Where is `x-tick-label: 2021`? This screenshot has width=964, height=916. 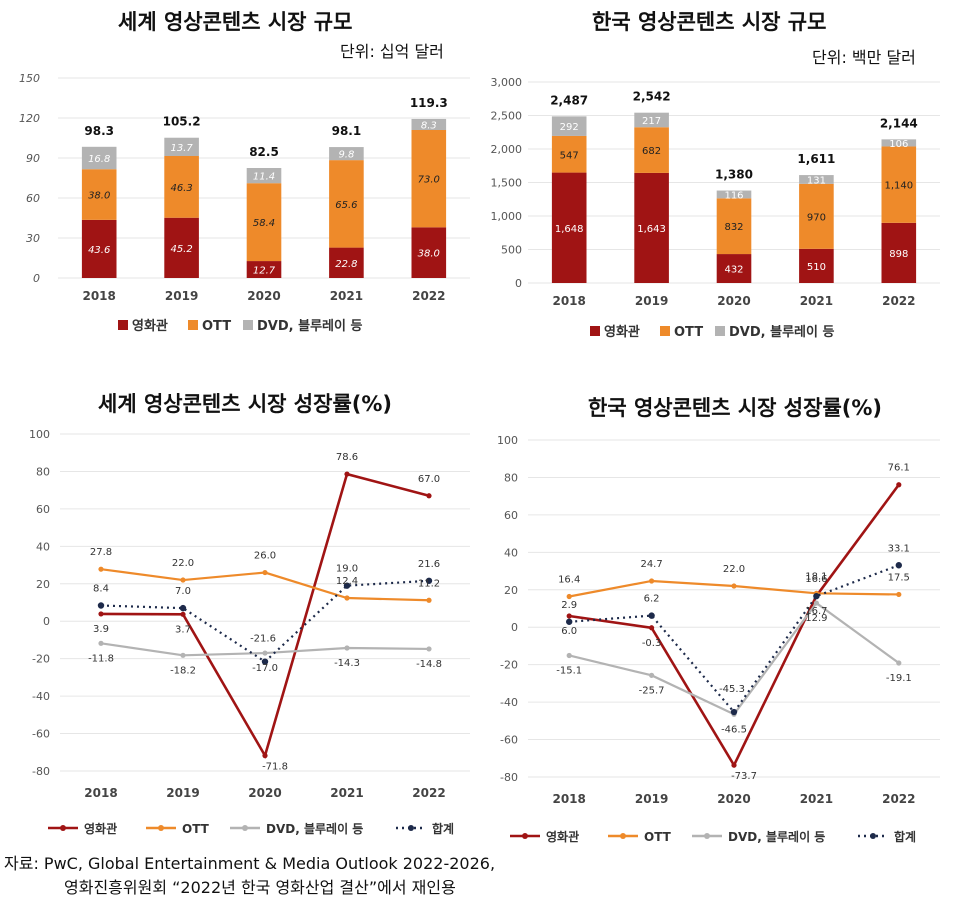
x-tick-label: 2021 is located at coordinates (346, 793).